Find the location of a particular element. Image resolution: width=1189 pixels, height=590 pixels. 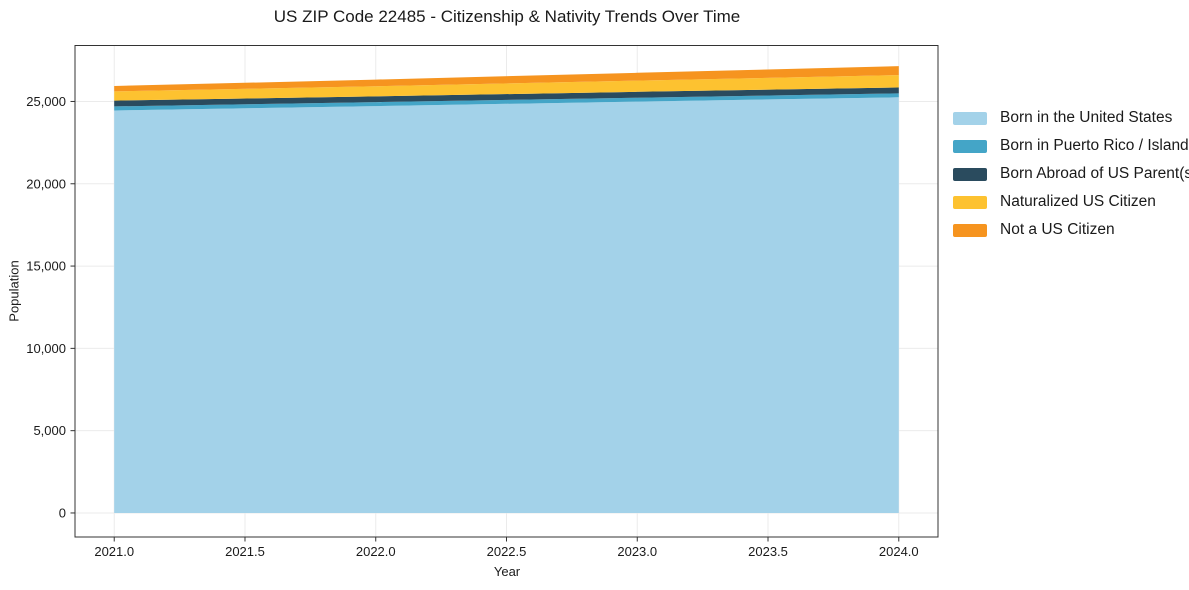

x-tick-label: 2022.5 is located at coordinates (507, 551).